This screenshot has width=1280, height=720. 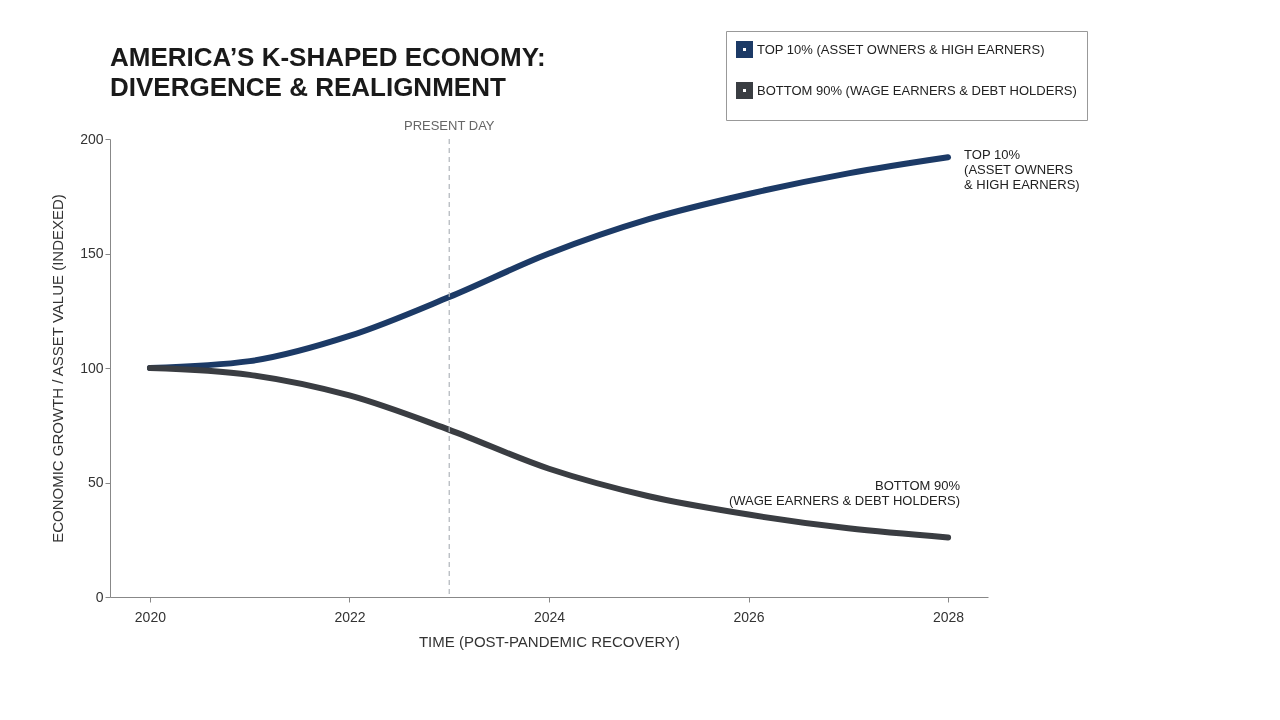 I want to click on legend-label: BOTTOM 90% (WAGE EARNERS & DEBT HOLDERS), so click(x=917, y=90).